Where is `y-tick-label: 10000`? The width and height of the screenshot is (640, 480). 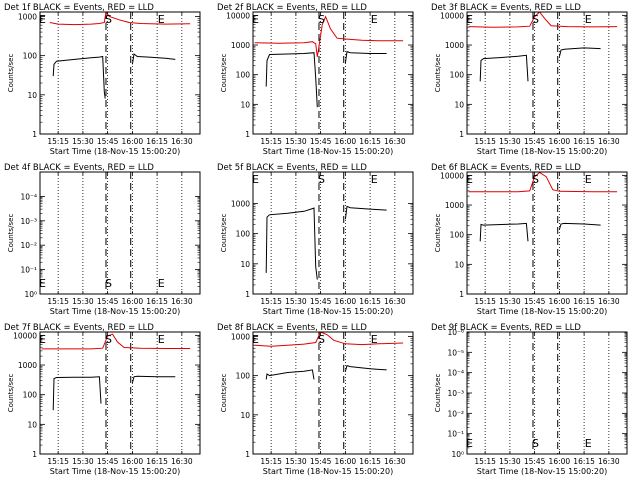 y-tick-label: 10000 is located at coordinates (452, 15).